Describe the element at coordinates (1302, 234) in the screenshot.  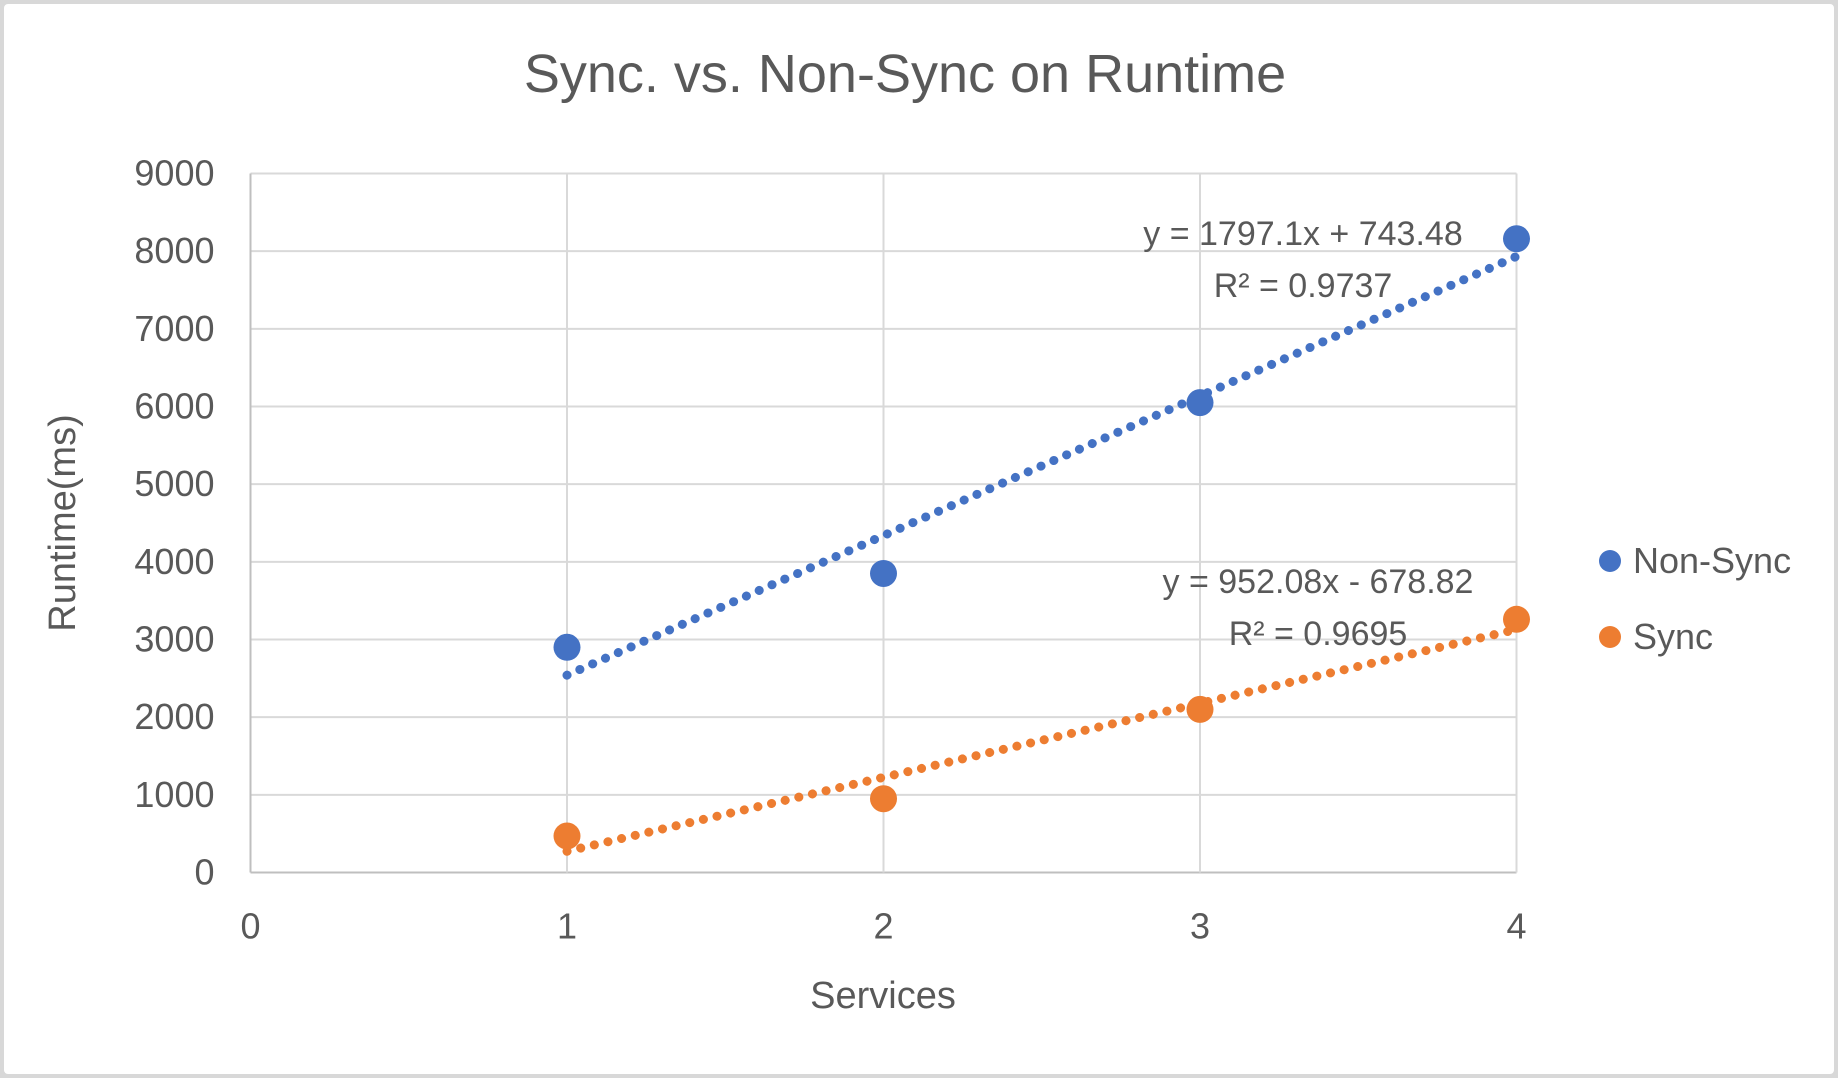
I see `nonsync-trendline-equation: y = 1797.1x + 743.48` at that location.